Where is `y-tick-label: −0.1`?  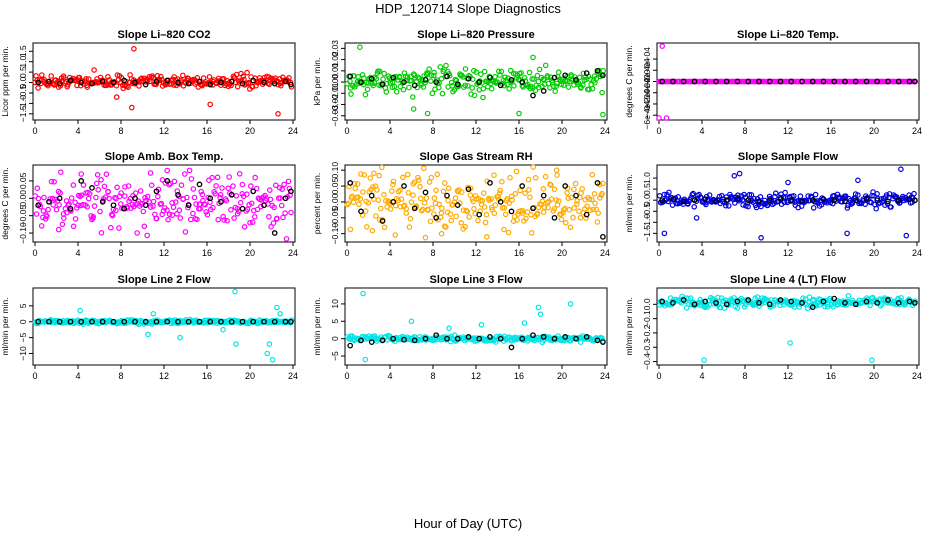 y-tick-label: −0.1 is located at coordinates (647, 318).